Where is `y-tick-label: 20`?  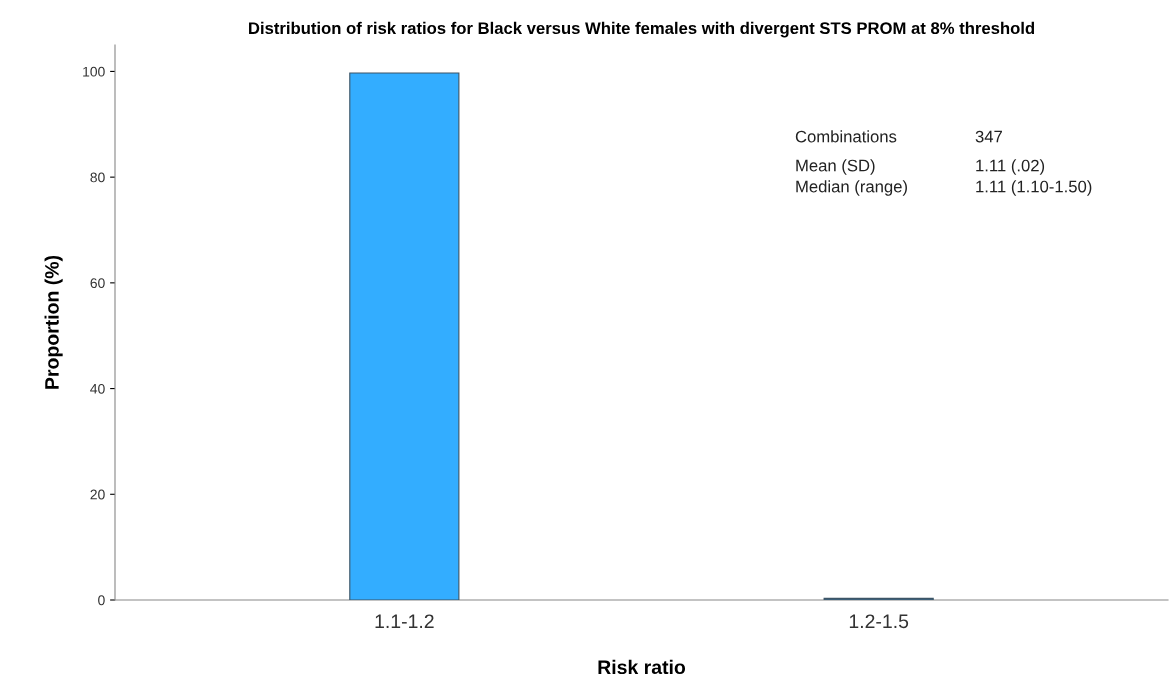 y-tick-label: 20 is located at coordinates (97, 494).